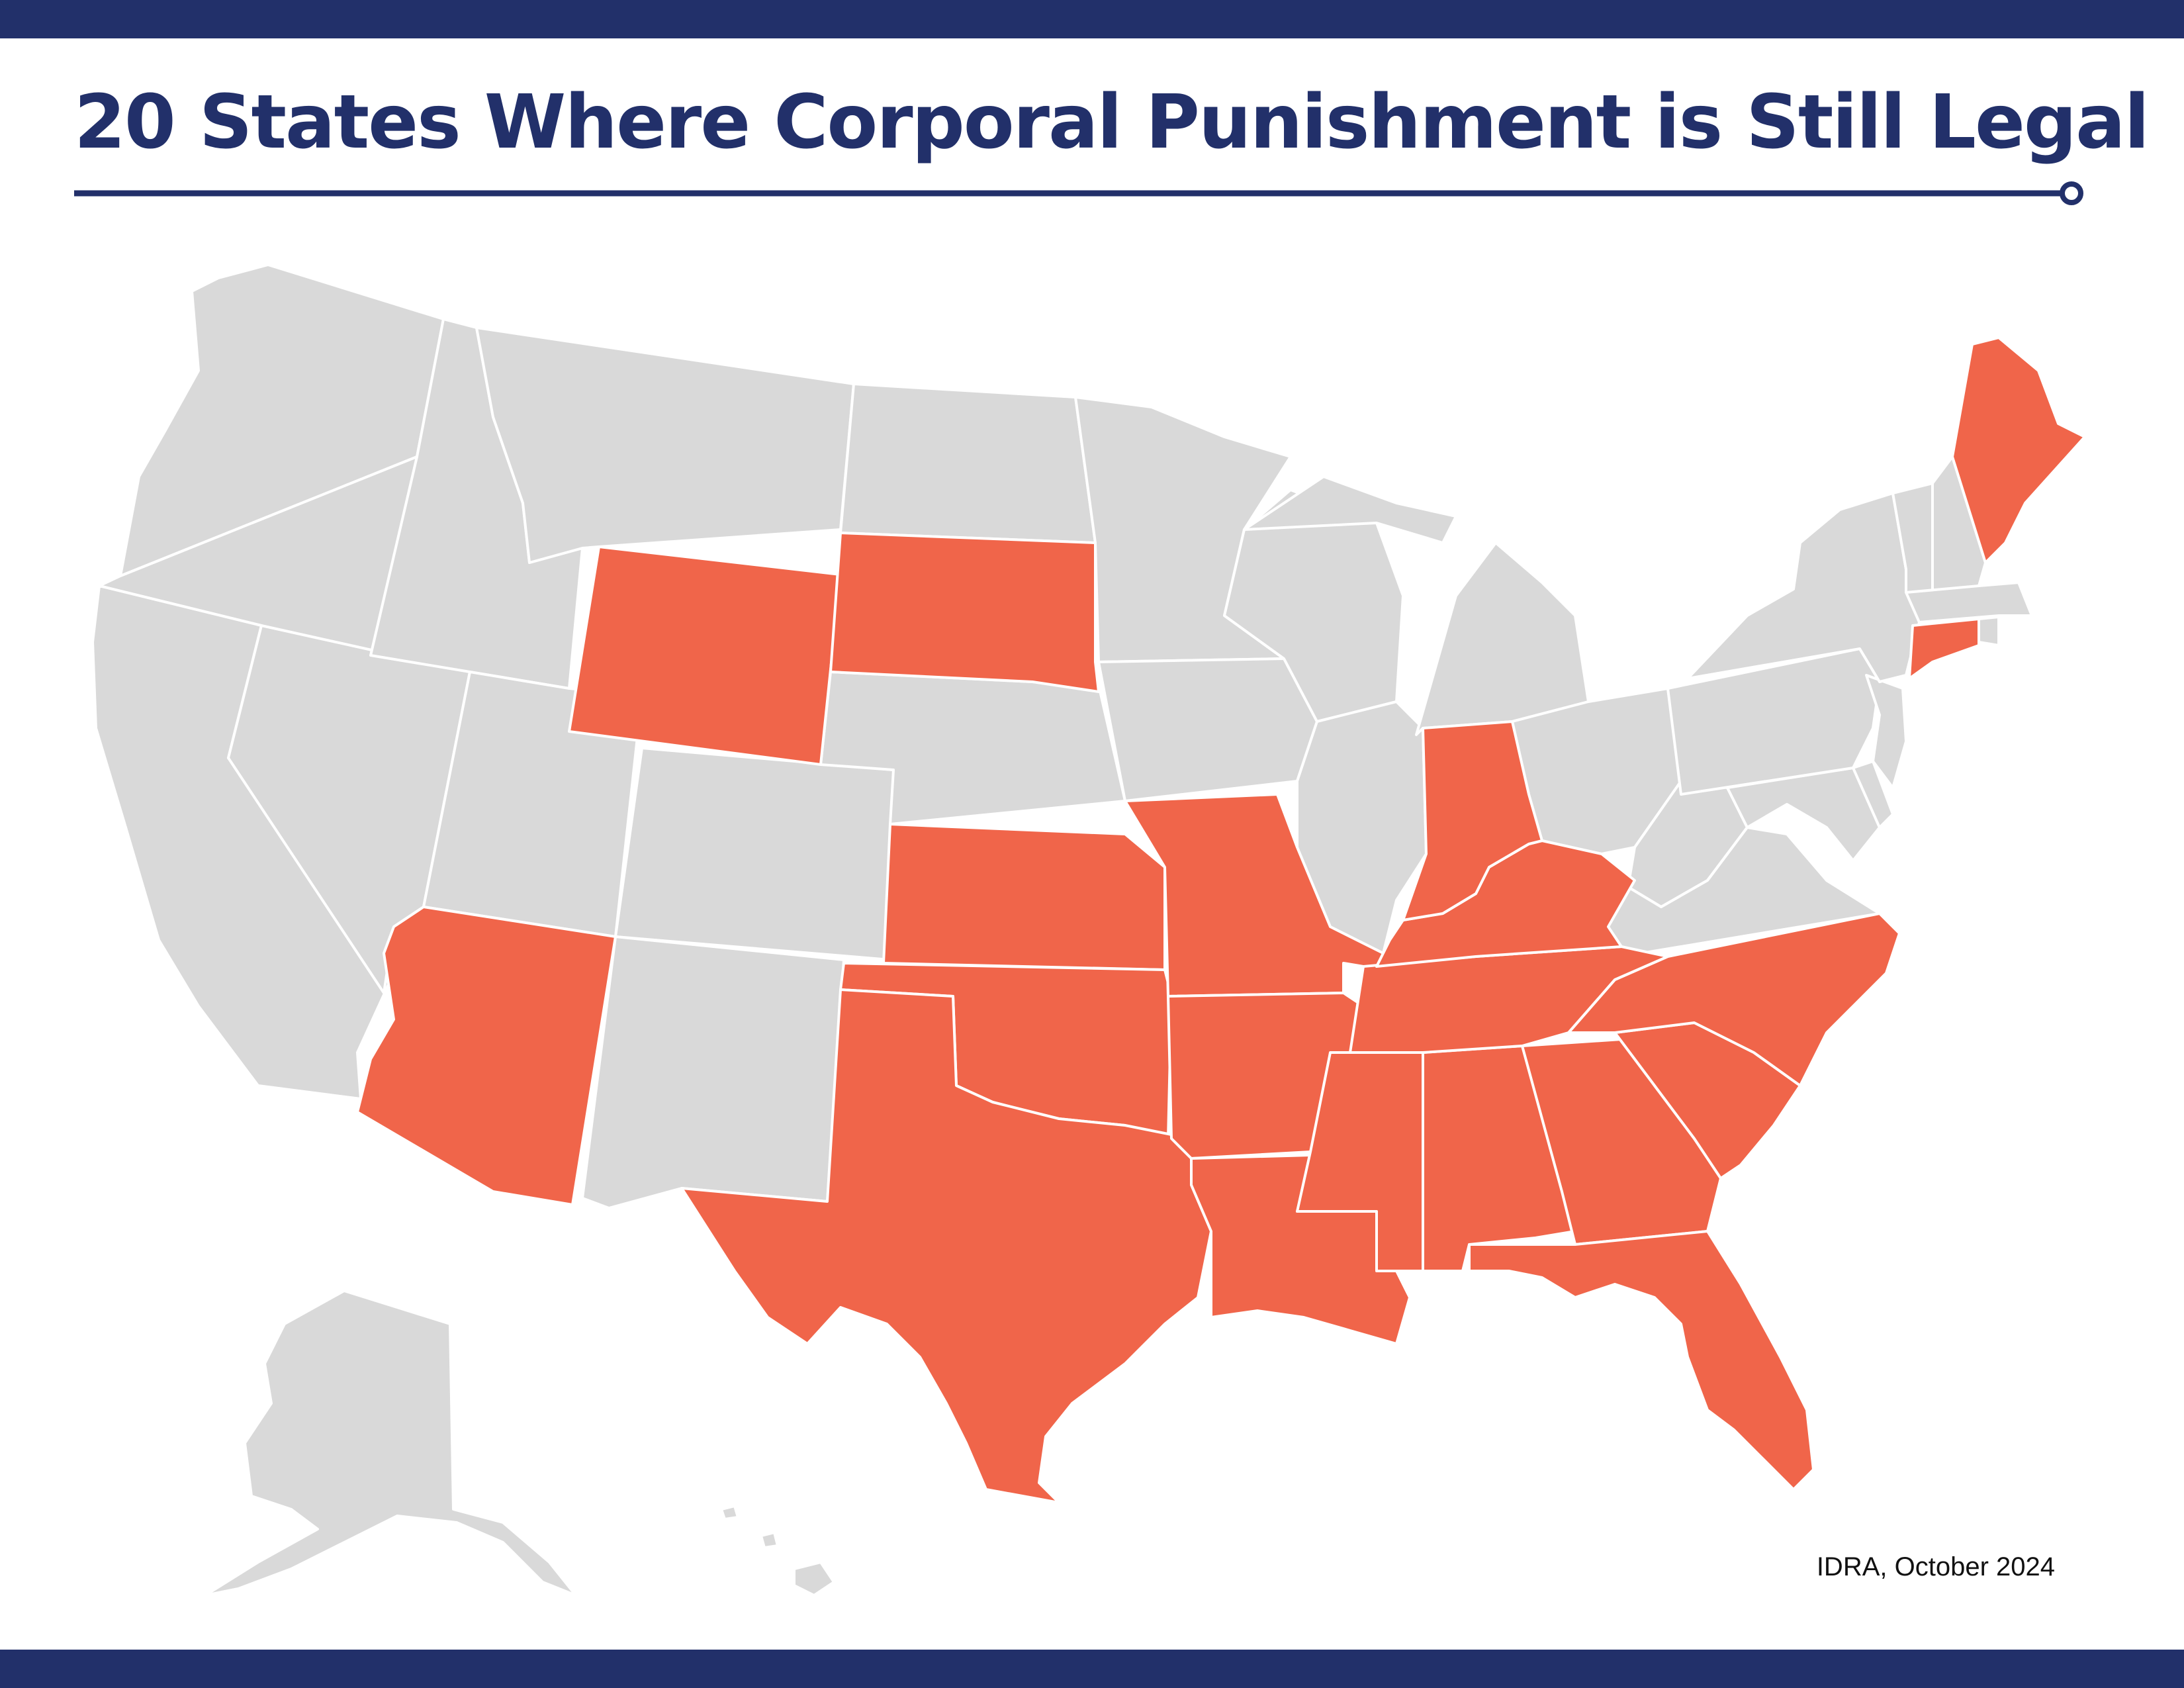 Image resolution: width=2184 pixels, height=1688 pixels. I want to click on state-texas, so click(946, 1246).